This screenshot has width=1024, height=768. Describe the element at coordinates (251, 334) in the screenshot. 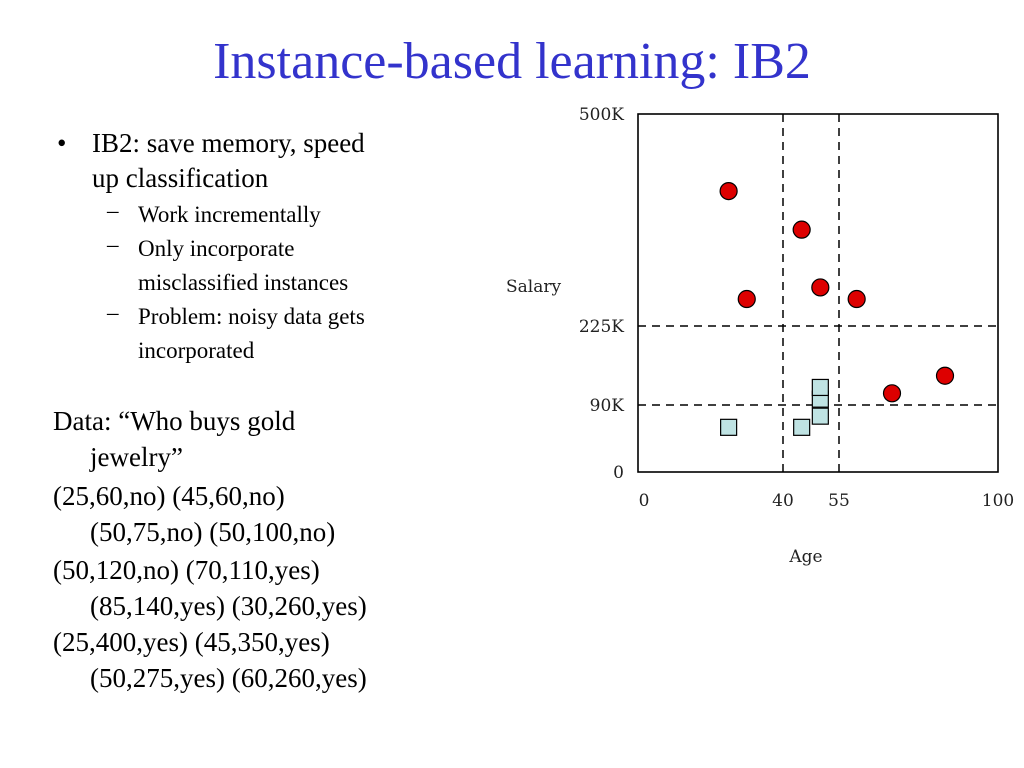

I see `sub-bullet-3: Problem: noisy data gets incorporated` at that location.